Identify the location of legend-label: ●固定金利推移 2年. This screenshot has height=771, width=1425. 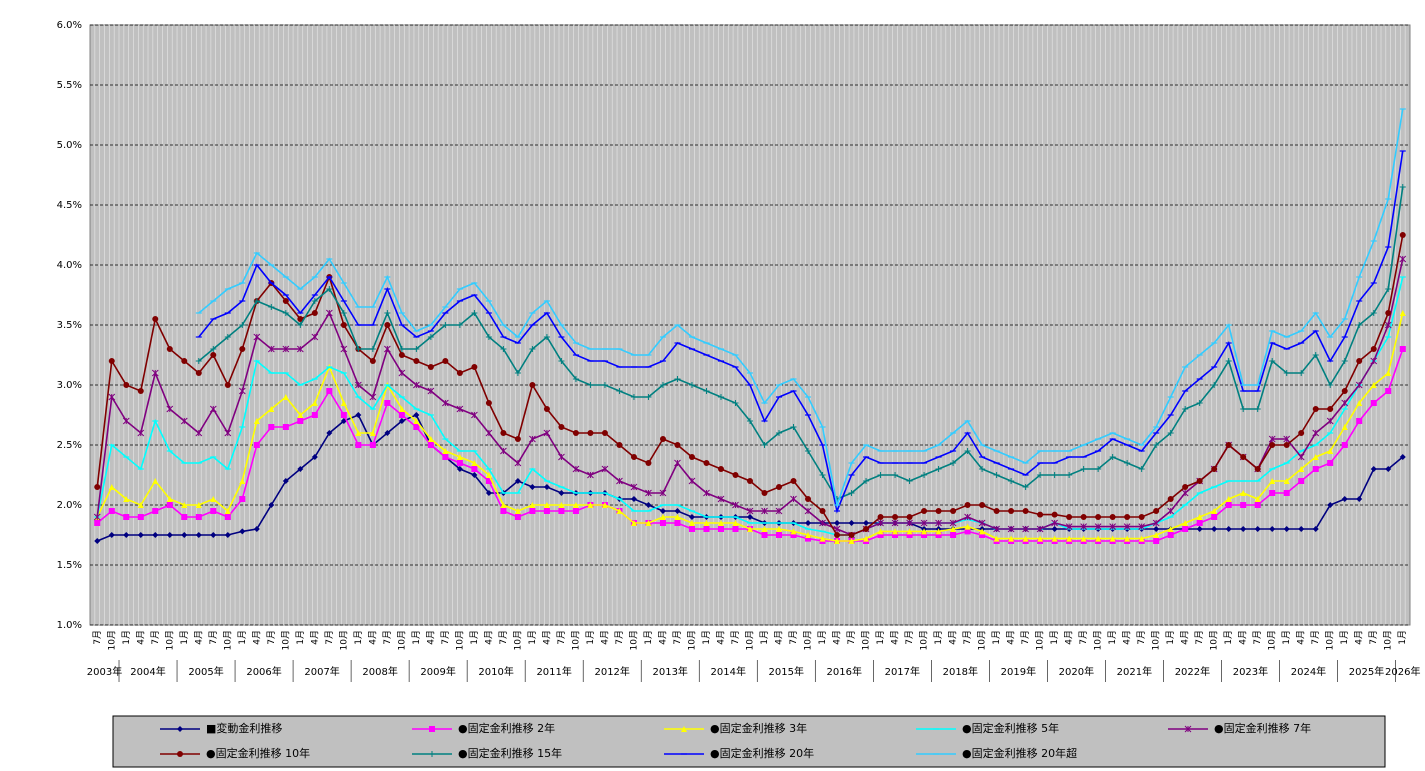
(506, 728).